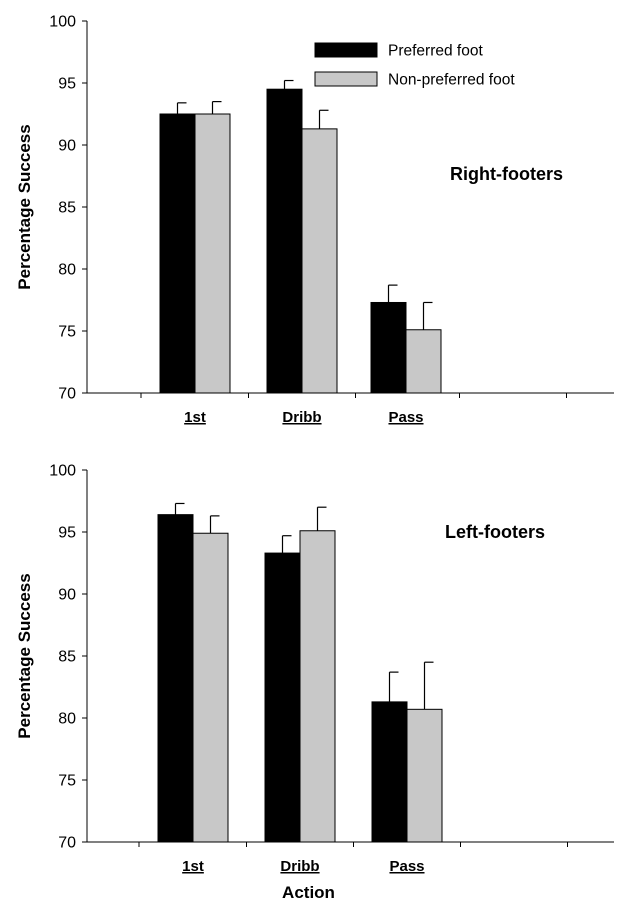 This screenshot has height=904, width=617. What do you see at coordinates (414, 65) in the screenshot?
I see `legend: Preferred foot Non-preferred foot` at bounding box center [414, 65].